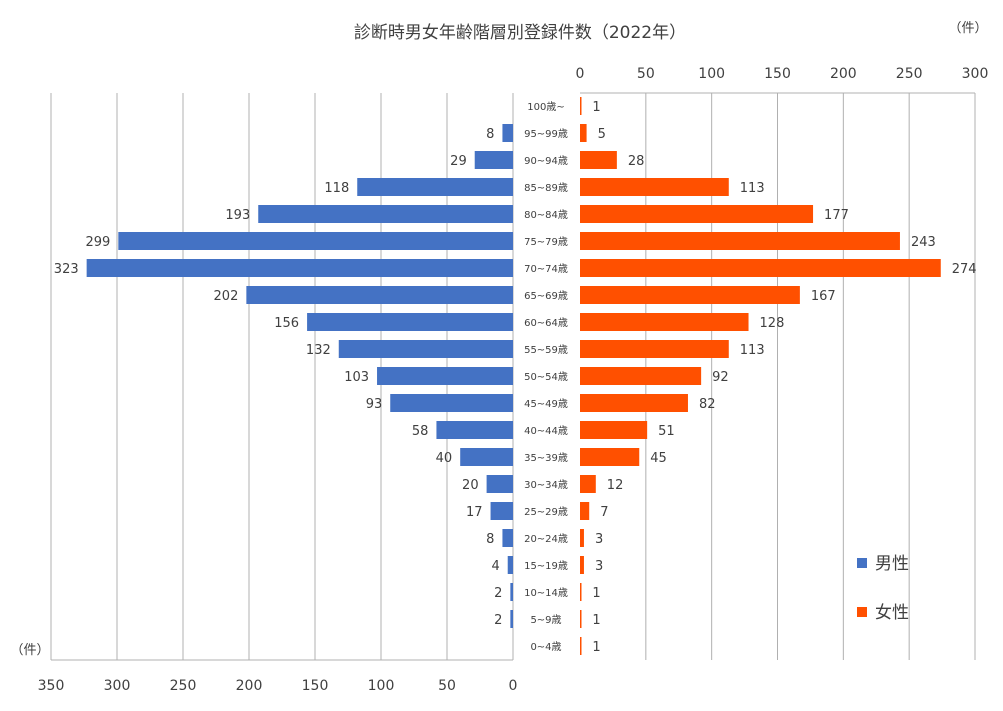 The height and width of the screenshot is (711, 1003). I want to click on age-category-label: 75~79歳, so click(546, 242).